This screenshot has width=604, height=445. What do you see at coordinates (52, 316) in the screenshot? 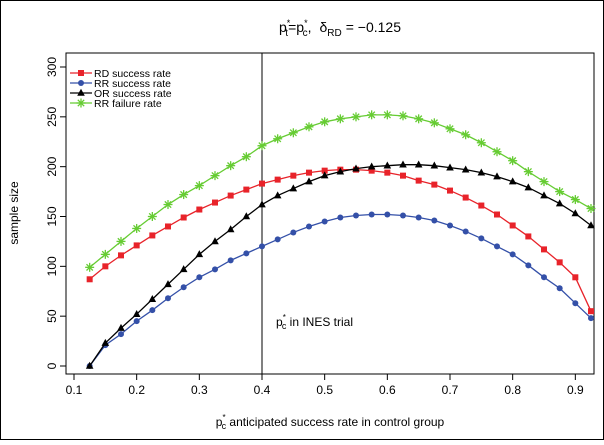
I see `y-tick-label: 50` at bounding box center [52, 316].